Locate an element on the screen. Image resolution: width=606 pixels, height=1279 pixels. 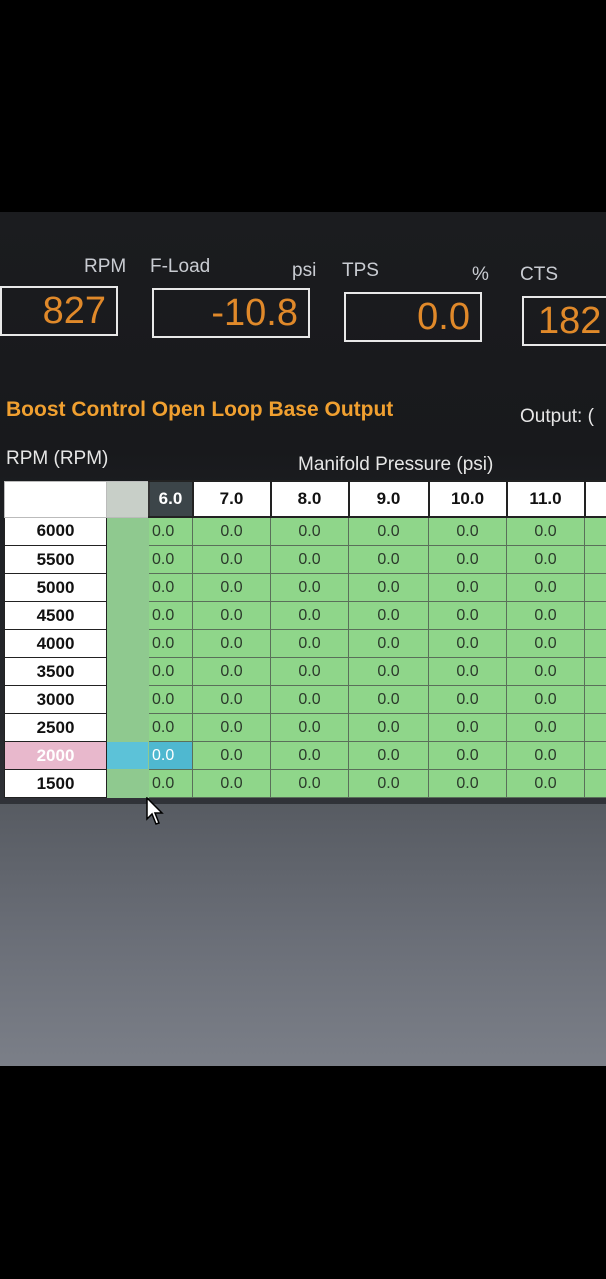
col-header: 7.0 is located at coordinates (231, 499).